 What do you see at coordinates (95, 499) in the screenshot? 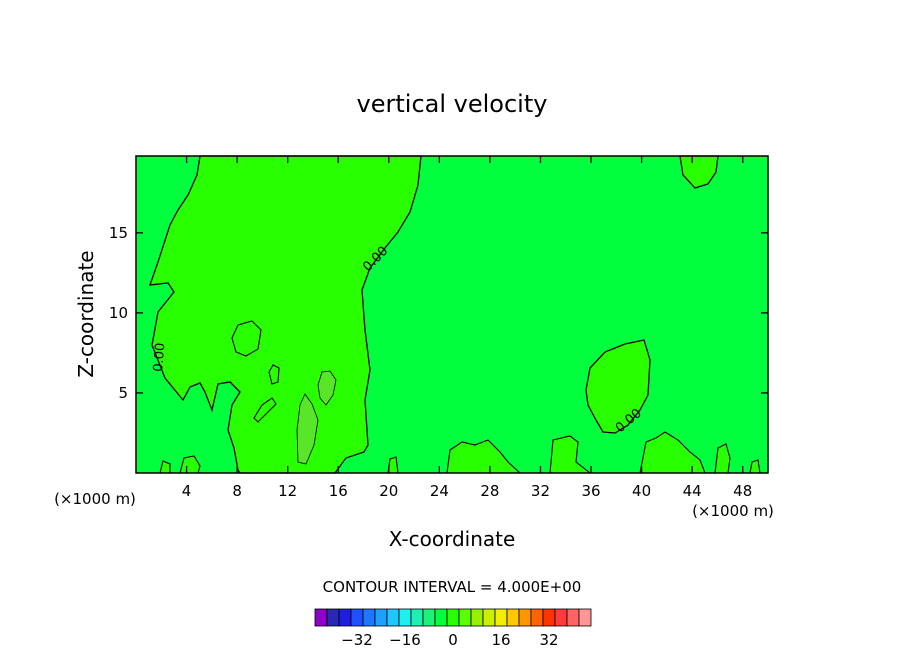
I see `x-unit-left: (×1000 m)` at bounding box center [95, 499].